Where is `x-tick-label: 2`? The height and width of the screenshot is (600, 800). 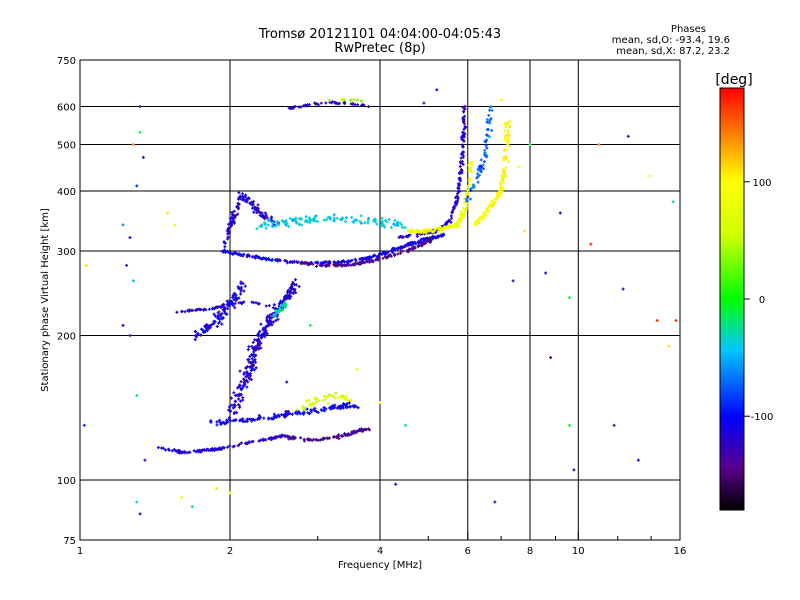 x-tick-label: 2 is located at coordinates (230, 551).